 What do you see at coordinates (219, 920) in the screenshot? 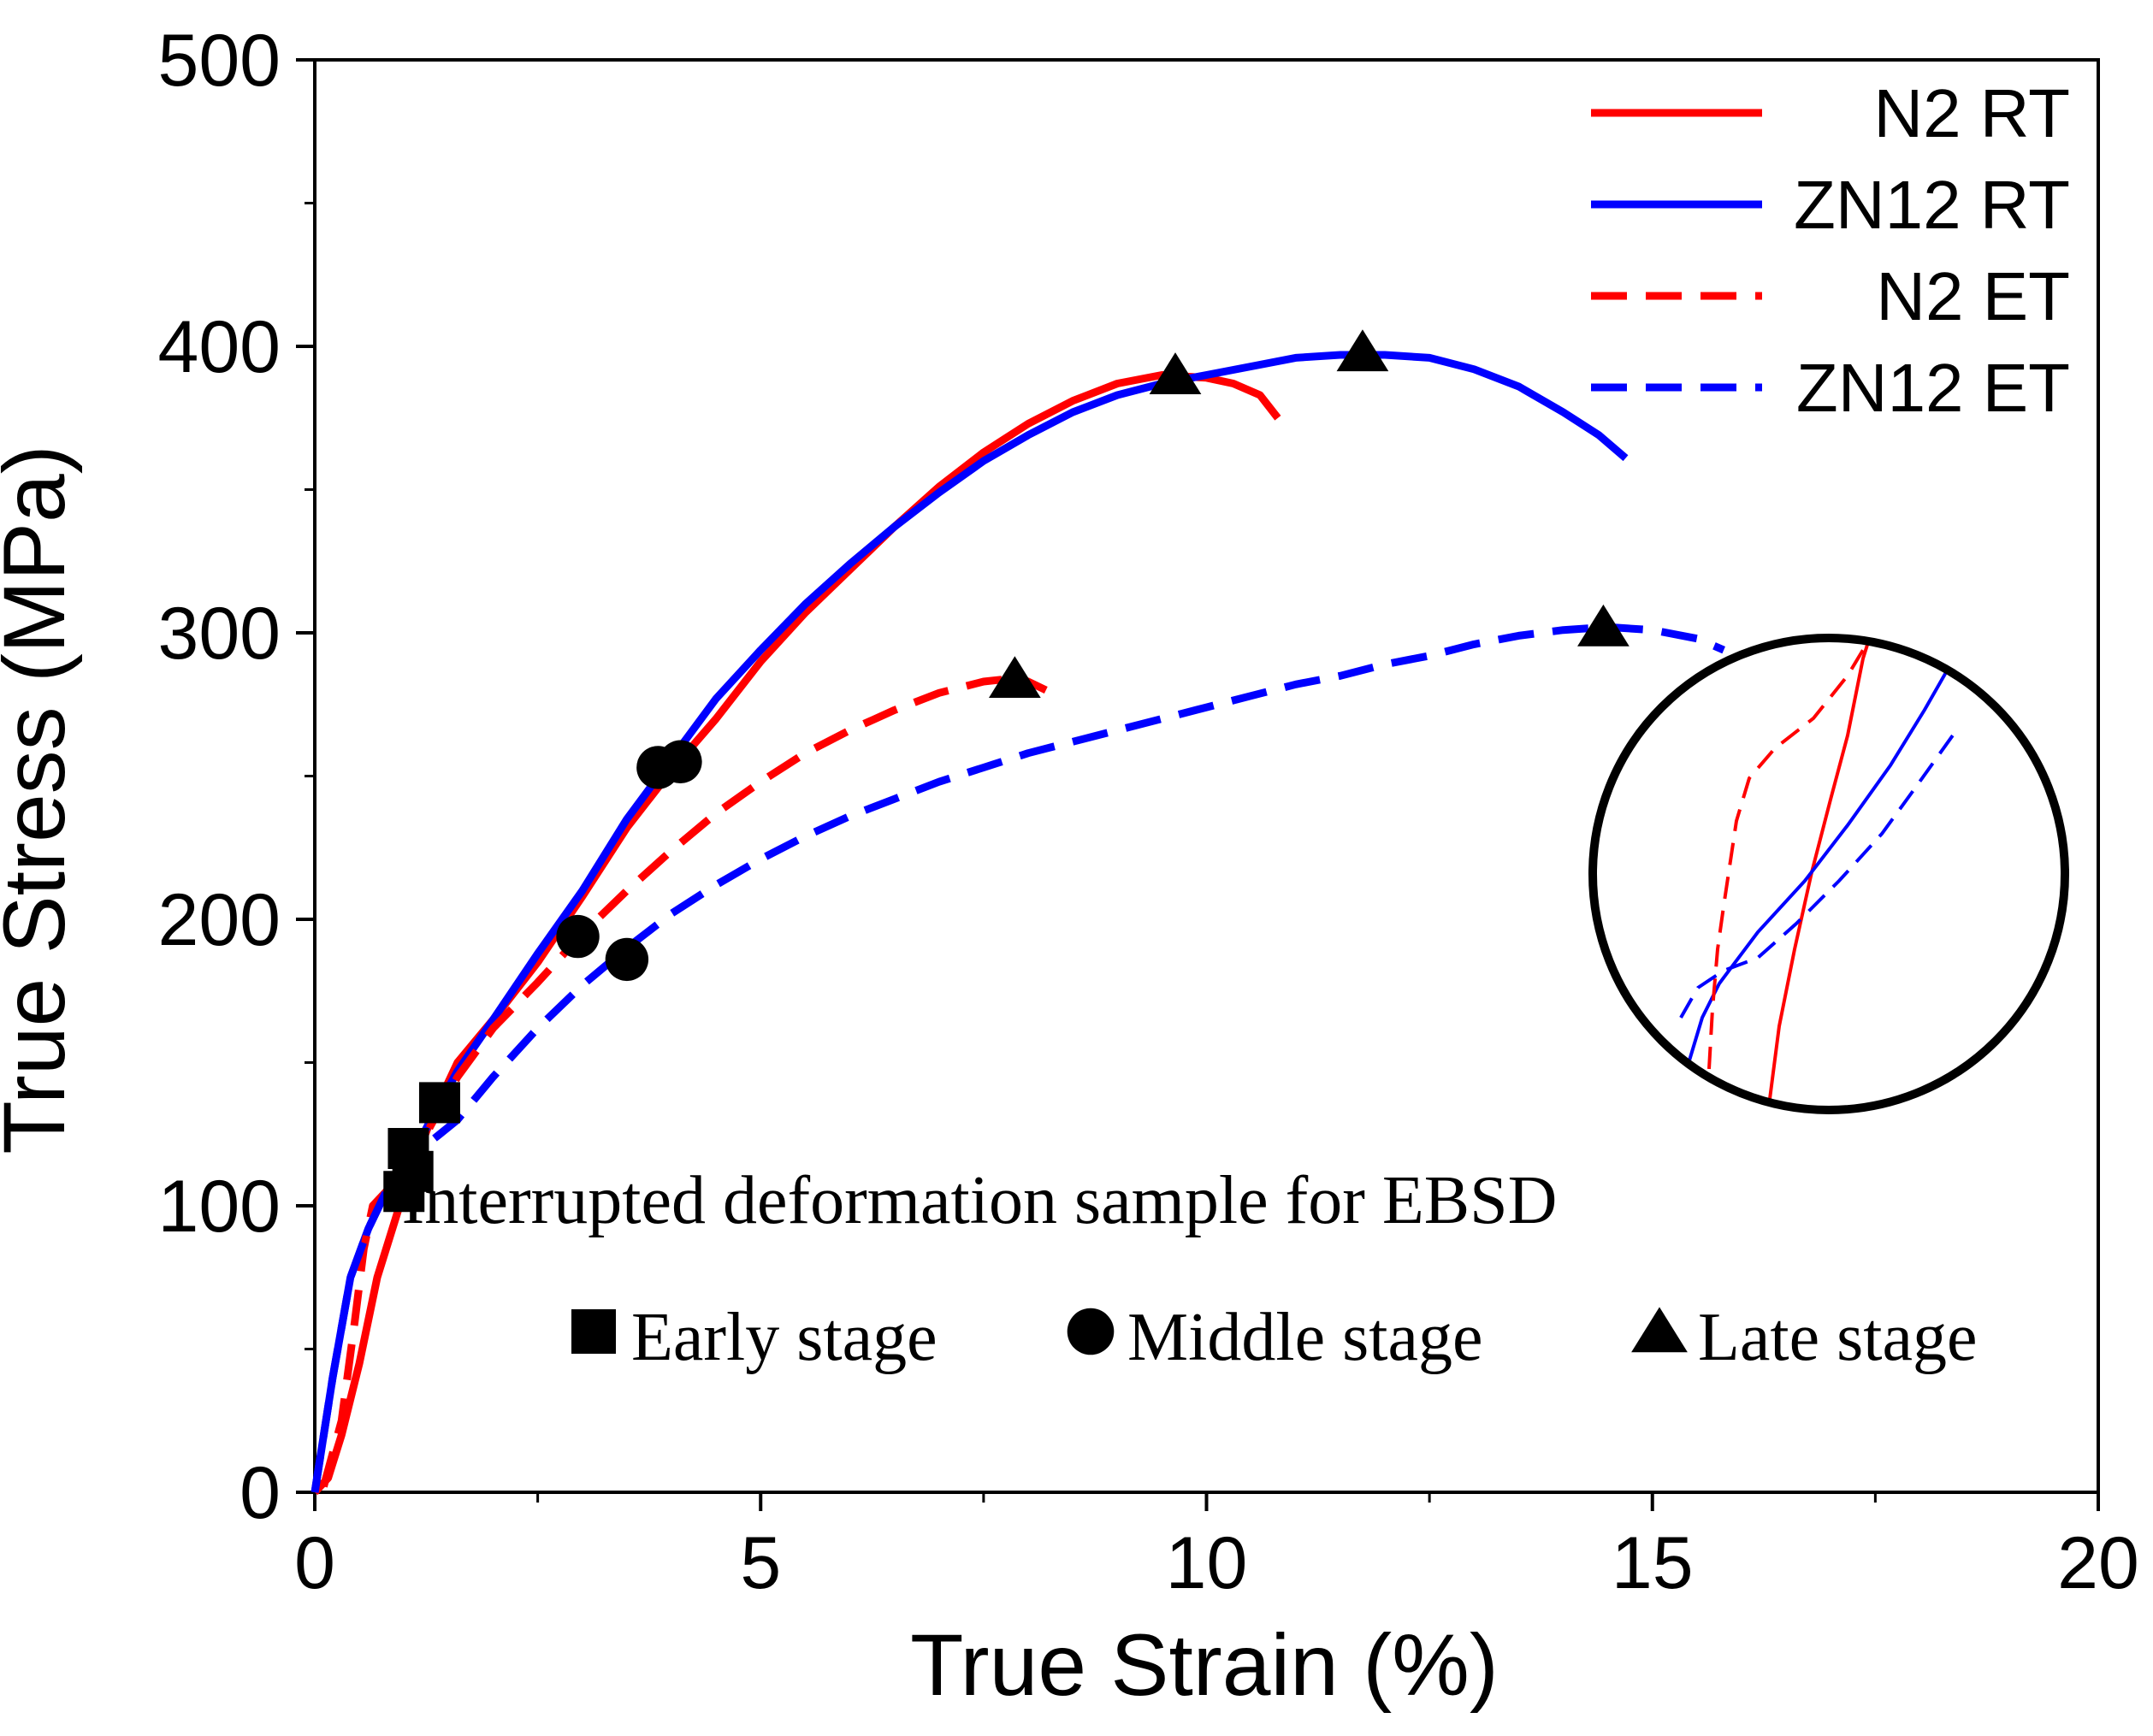
I see `y-tick-label: 200` at bounding box center [219, 920].